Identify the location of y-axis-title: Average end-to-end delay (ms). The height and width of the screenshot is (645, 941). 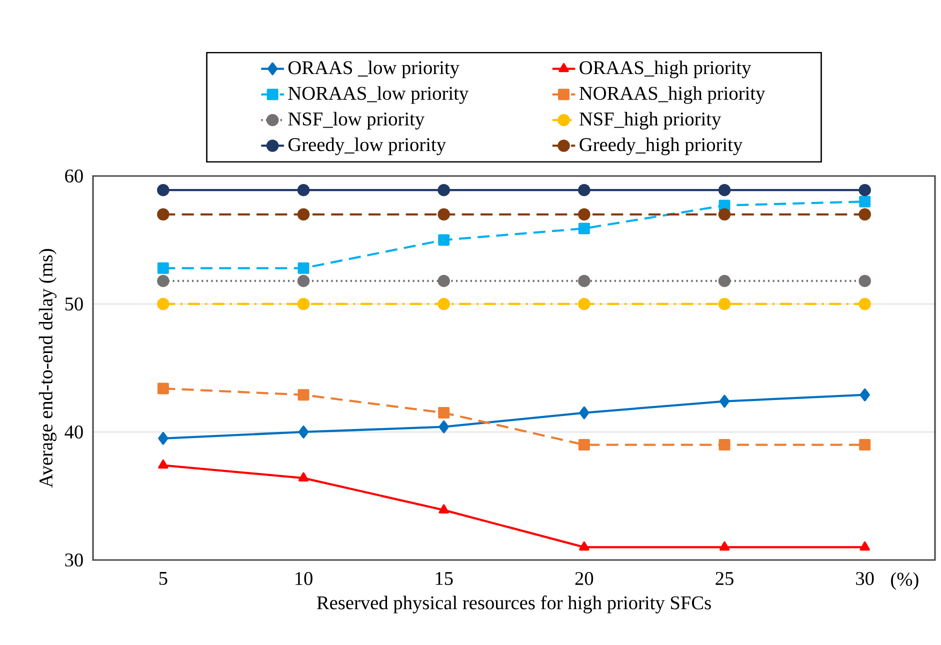
(47, 368).